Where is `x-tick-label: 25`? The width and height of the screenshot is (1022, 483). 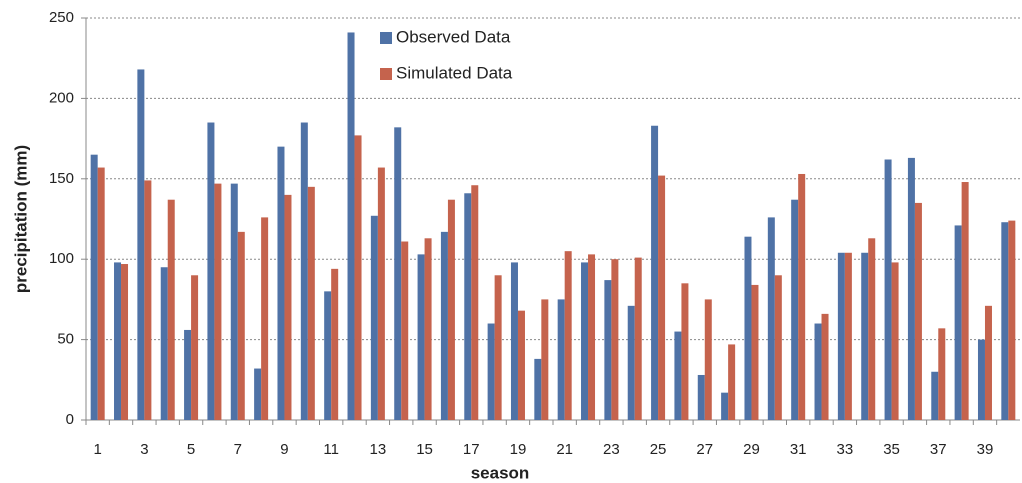 x-tick-label: 25 is located at coordinates (658, 449).